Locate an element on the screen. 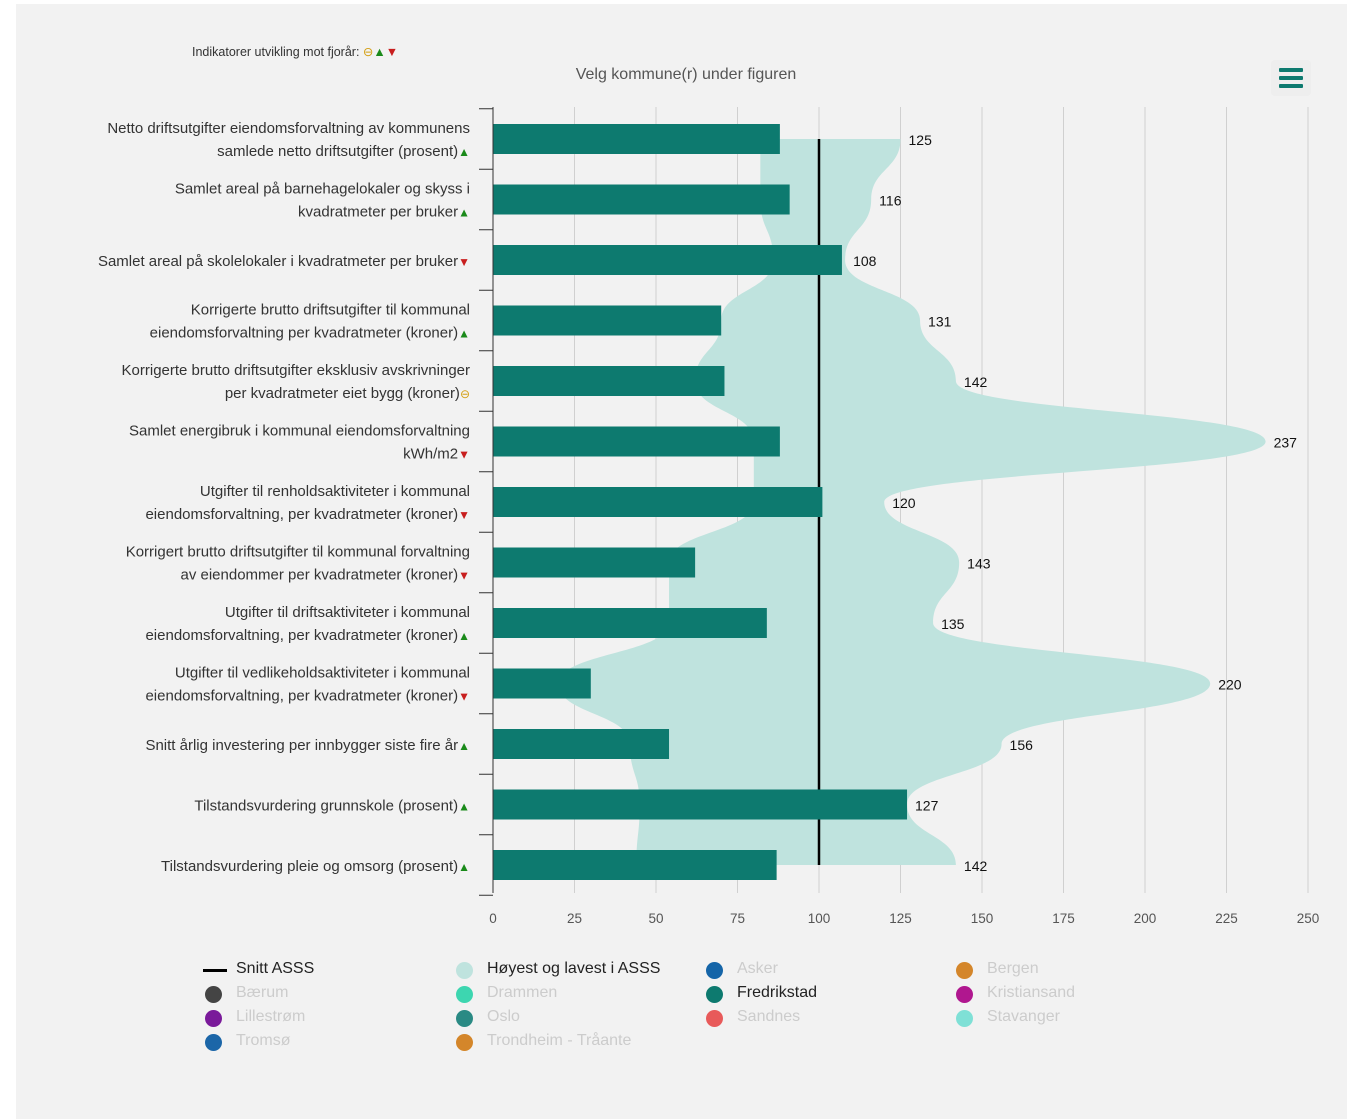 The width and height of the screenshot is (1348, 1119). trend-neutral-icon: ⊖ is located at coordinates (465, 394).